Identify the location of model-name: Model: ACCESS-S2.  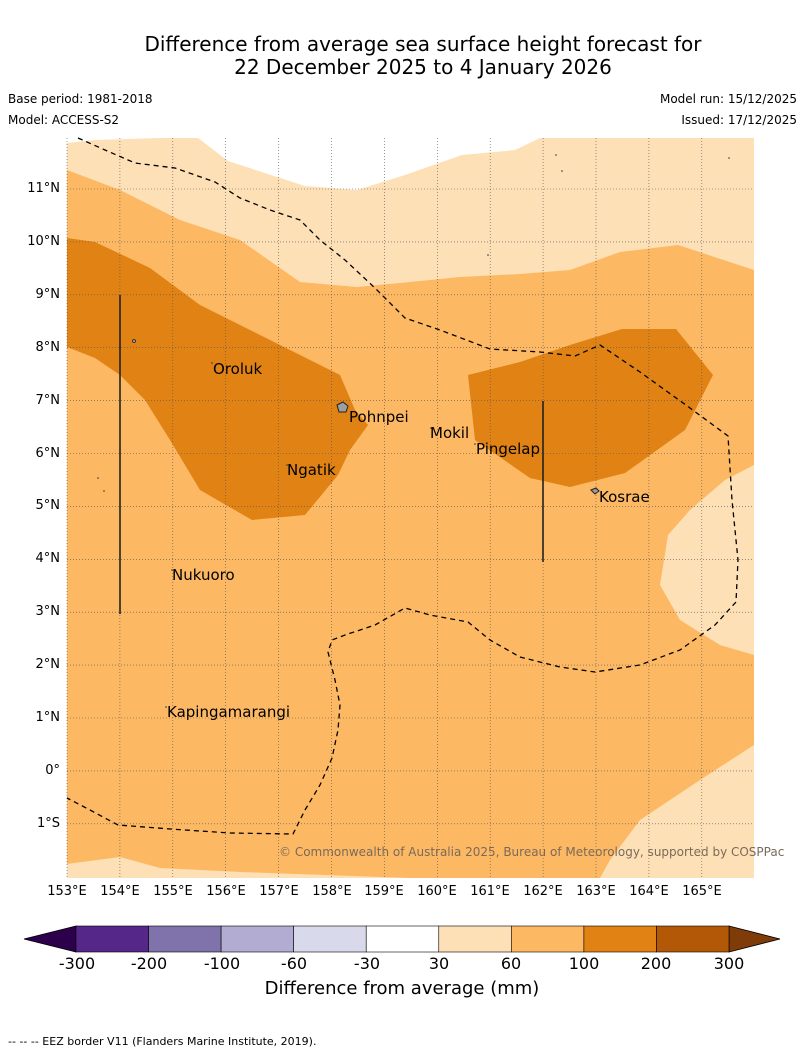
(64, 120).